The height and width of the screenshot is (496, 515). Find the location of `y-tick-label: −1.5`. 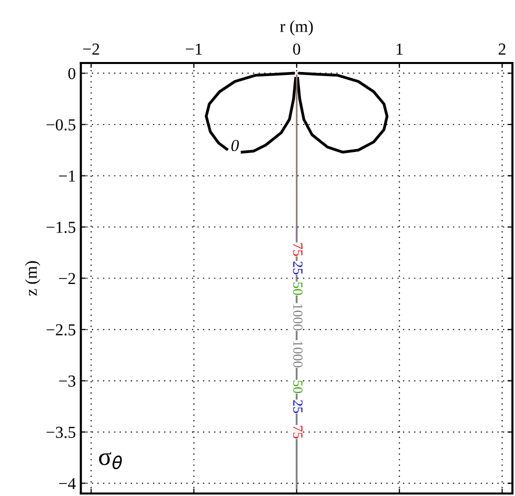

y-tick-label: −1.5 is located at coordinates (61, 228).